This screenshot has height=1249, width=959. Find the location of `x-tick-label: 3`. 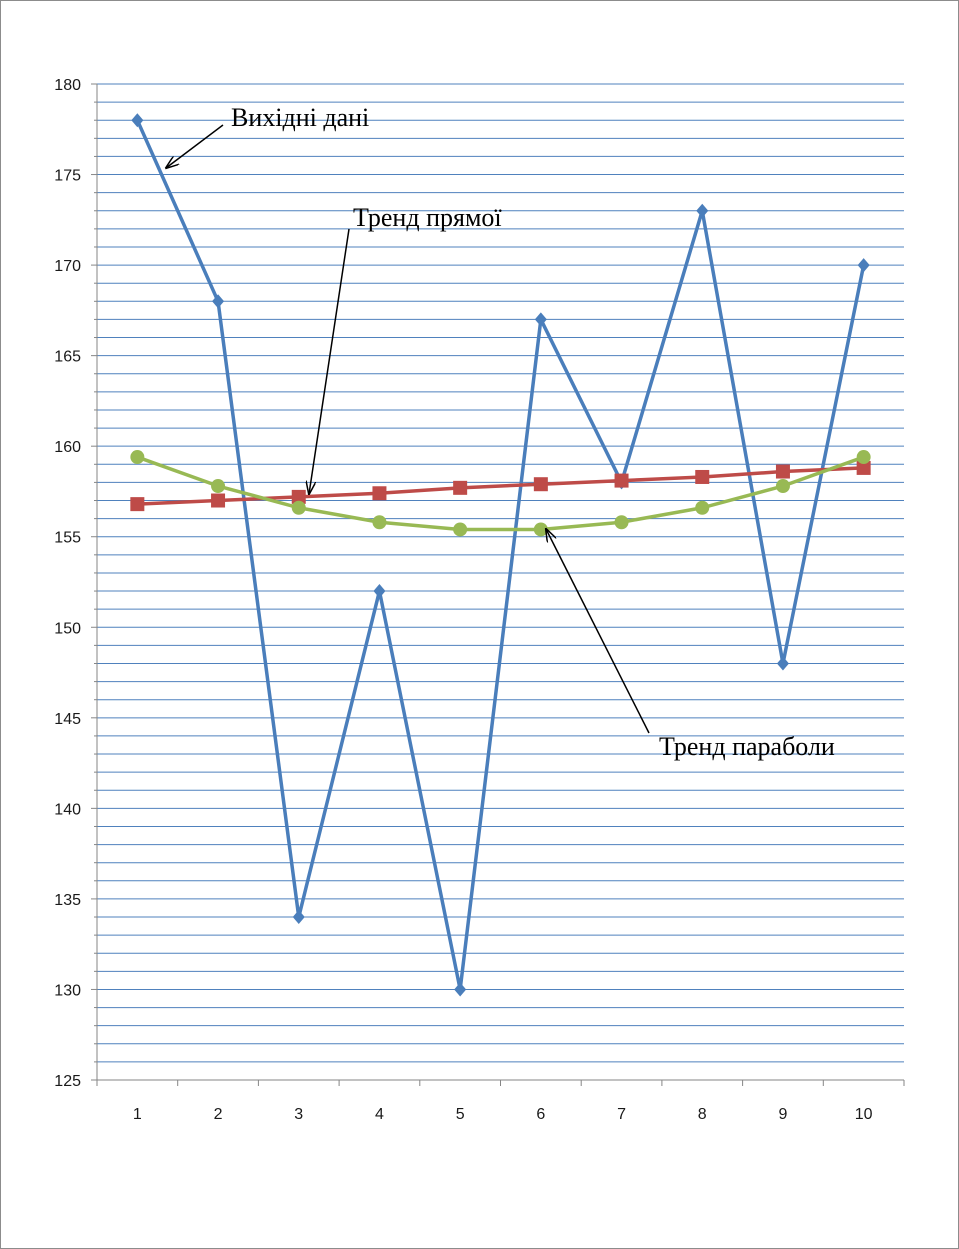

x-tick-label: 3 is located at coordinates (298, 1114).